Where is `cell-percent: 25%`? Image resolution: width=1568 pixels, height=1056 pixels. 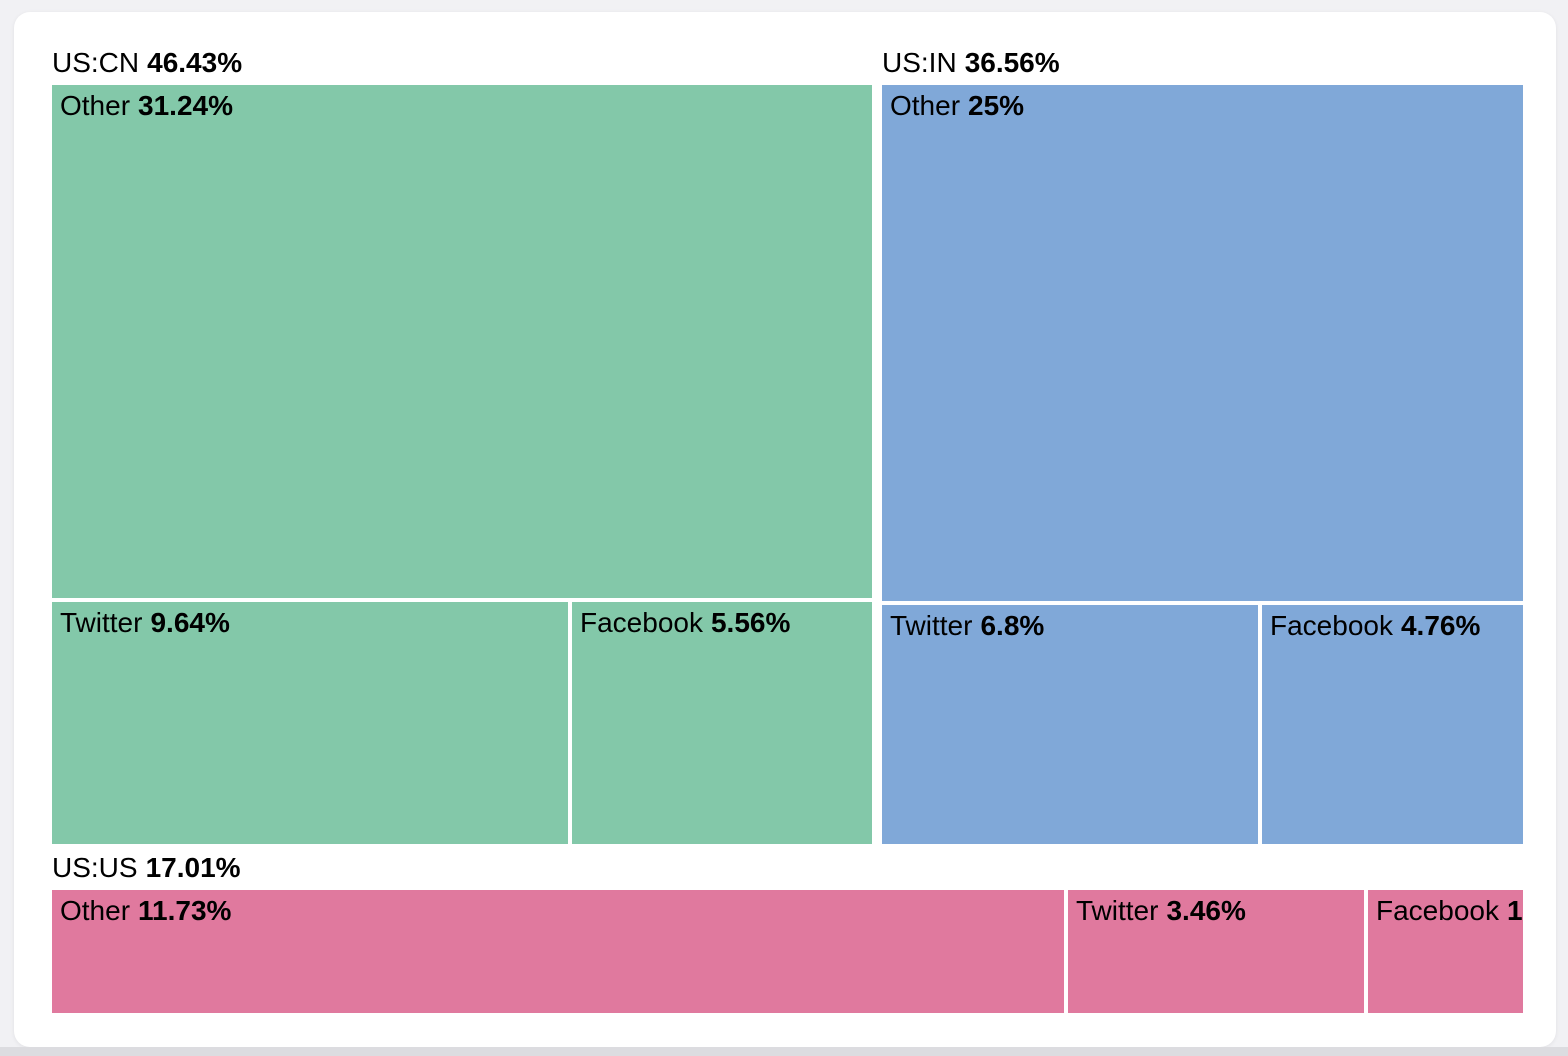 cell-percent: 25% is located at coordinates (996, 105).